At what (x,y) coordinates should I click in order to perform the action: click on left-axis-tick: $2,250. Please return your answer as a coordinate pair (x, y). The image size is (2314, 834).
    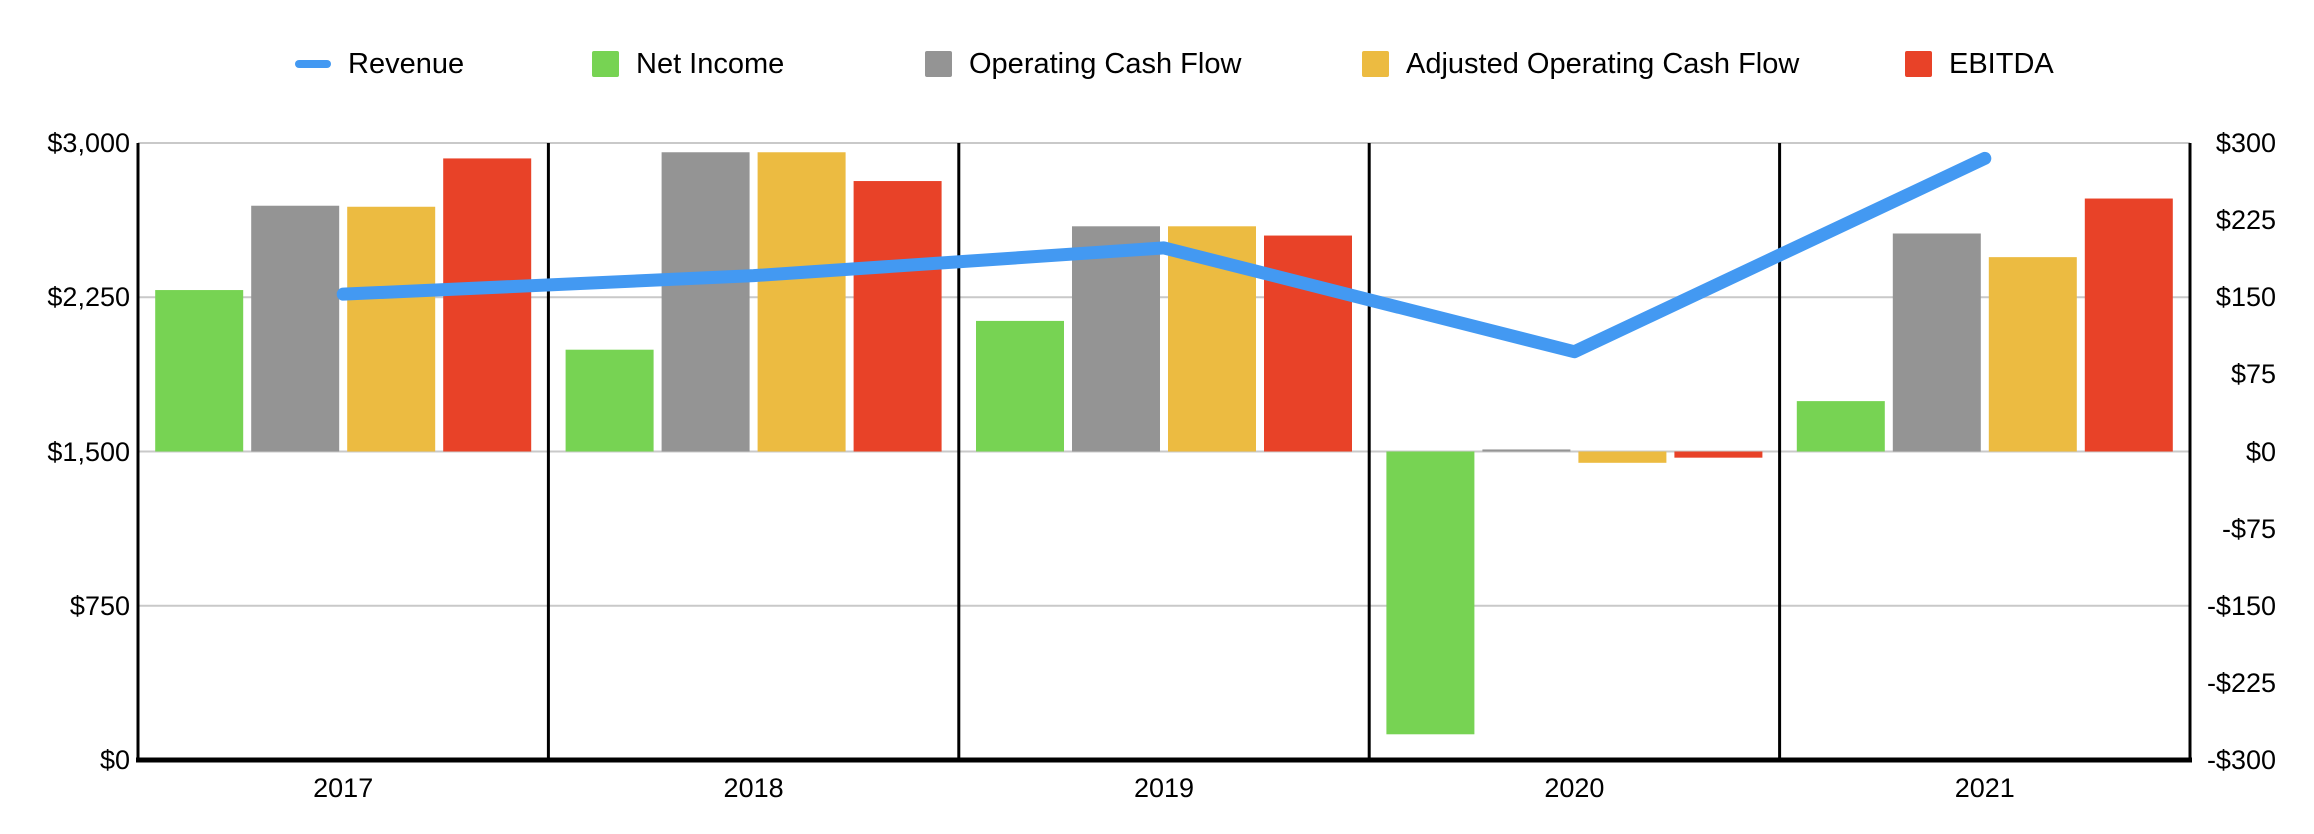
    Looking at the image, I should click on (88, 297).